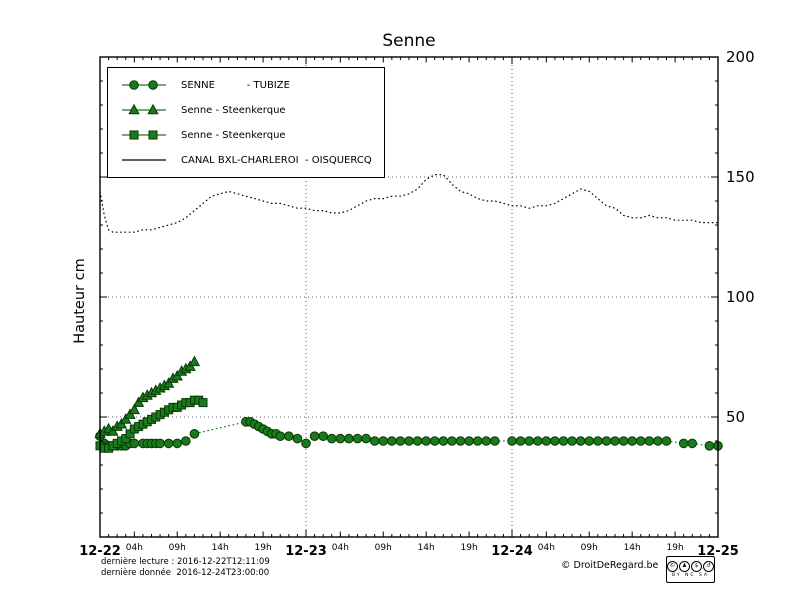 This screenshot has height=600, width=800. Describe the element at coordinates (696, 566) in the screenshot. I see `nc-icon: $` at that location.